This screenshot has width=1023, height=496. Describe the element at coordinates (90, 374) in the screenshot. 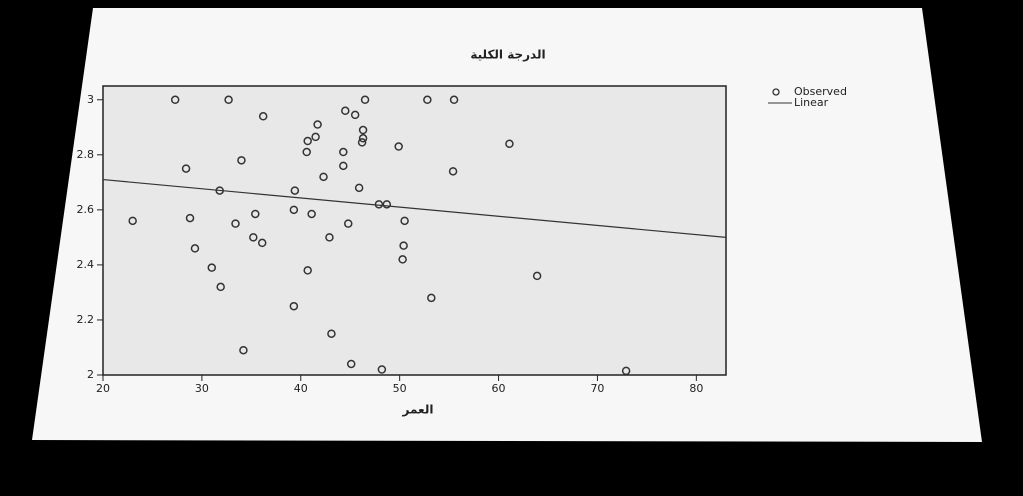

I see `y-tick-label: 2` at that location.